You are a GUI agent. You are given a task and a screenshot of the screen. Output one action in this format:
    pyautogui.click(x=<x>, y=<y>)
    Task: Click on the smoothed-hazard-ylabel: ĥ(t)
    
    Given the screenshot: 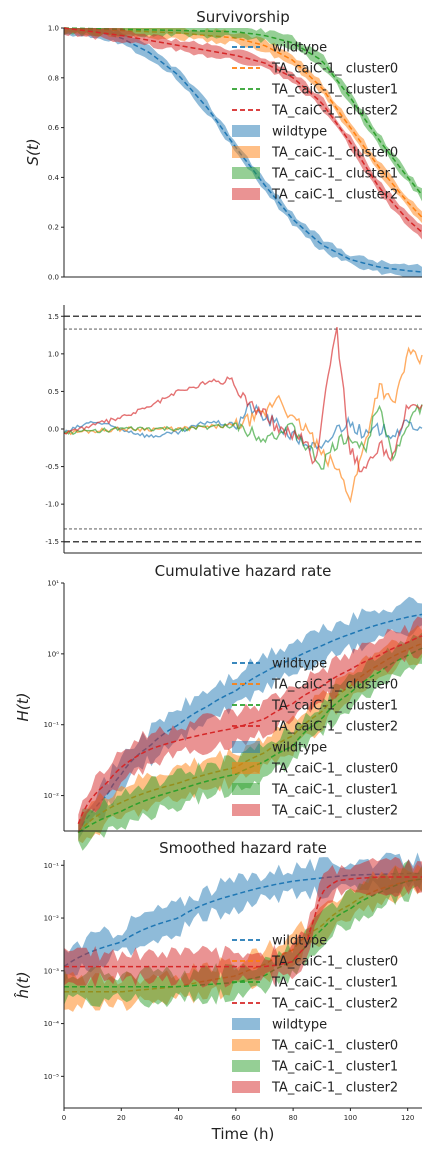 What is the action you would take?
    pyautogui.click(x=22, y=984)
    